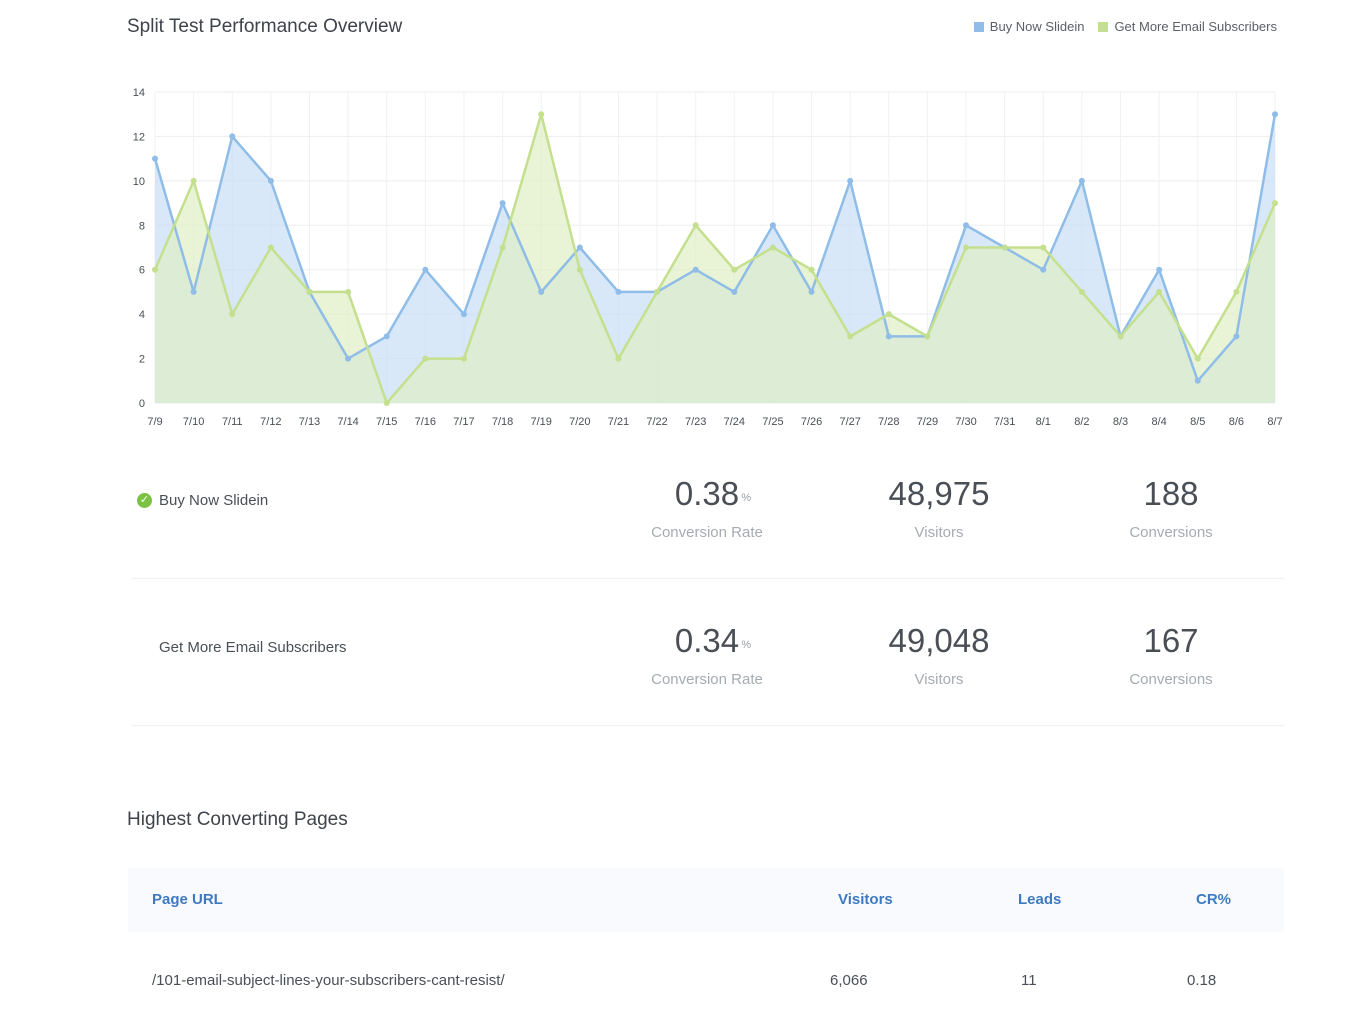 The image size is (1363, 1013). What do you see at coordinates (713, 641) in the screenshot?
I see `conversion-rate-value: 0.34 %` at bounding box center [713, 641].